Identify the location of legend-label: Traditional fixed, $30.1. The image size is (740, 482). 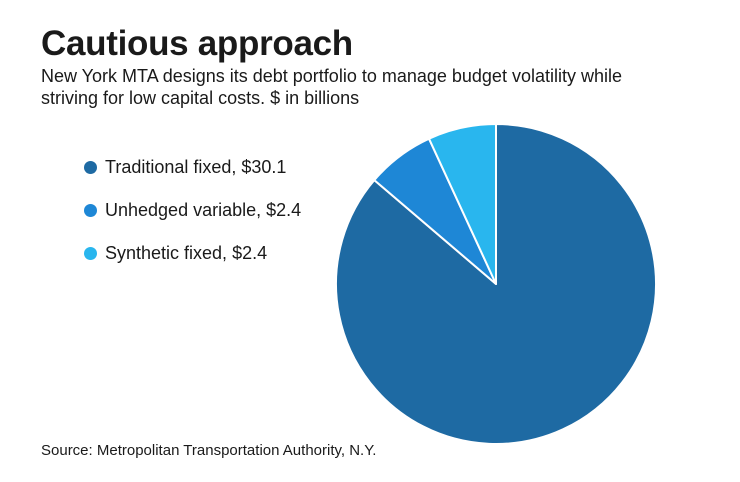
(196, 167).